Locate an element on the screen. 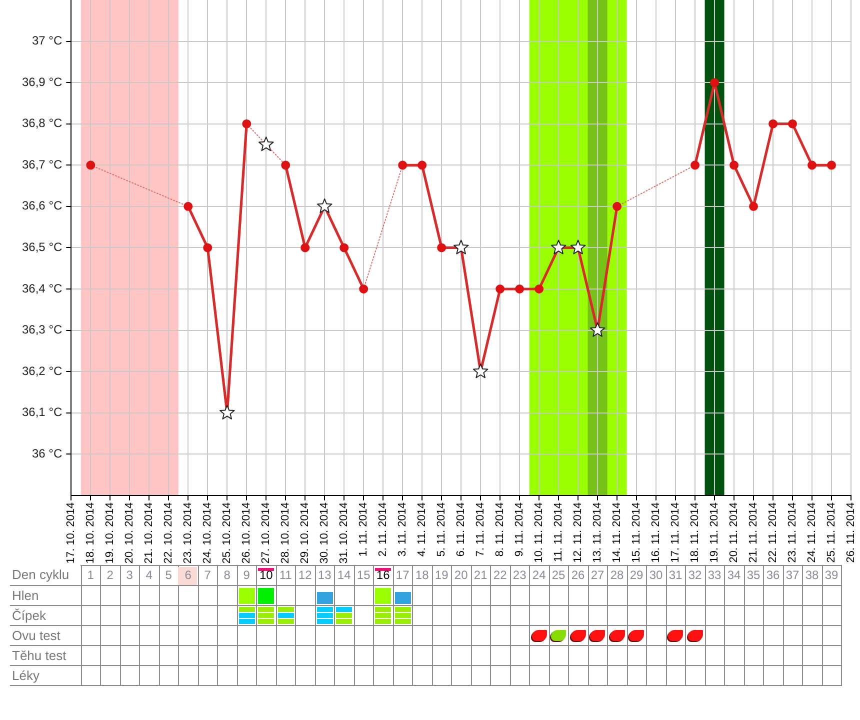 This screenshot has width=860, height=720. x2-tick-label: 37 is located at coordinates (793, 575).